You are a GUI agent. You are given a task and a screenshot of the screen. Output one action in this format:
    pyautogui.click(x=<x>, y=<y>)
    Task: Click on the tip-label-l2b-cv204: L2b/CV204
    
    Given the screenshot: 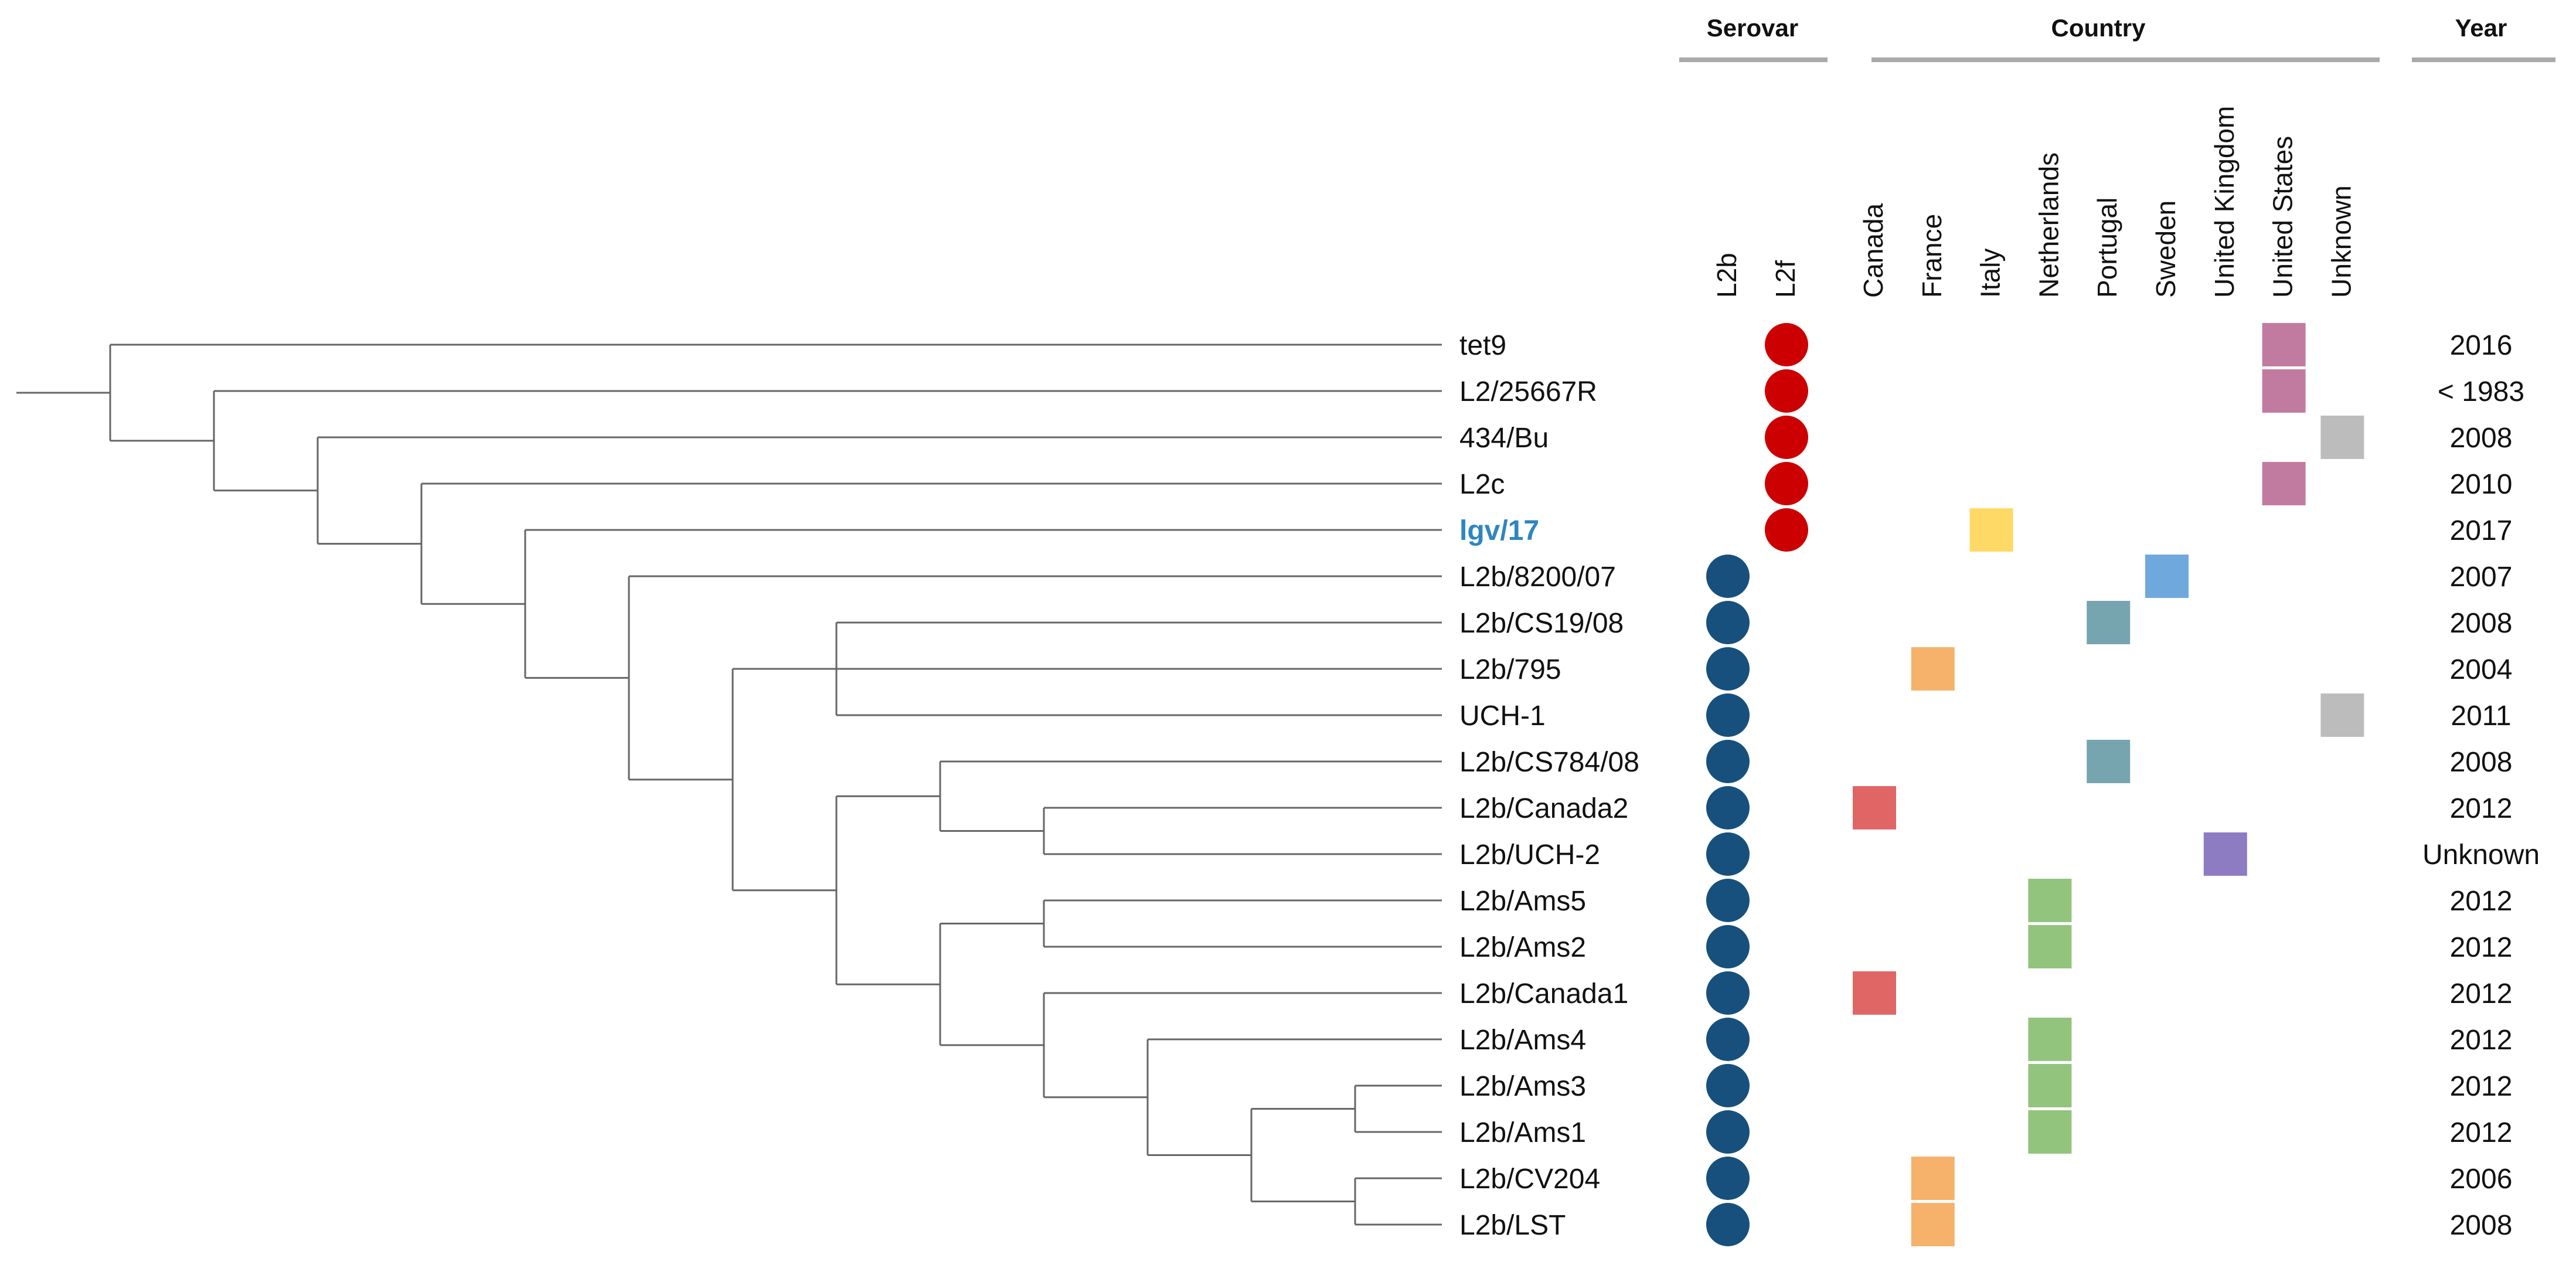 What is the action you would take?
    pyautogui.click(x=1529, y=1179)
    